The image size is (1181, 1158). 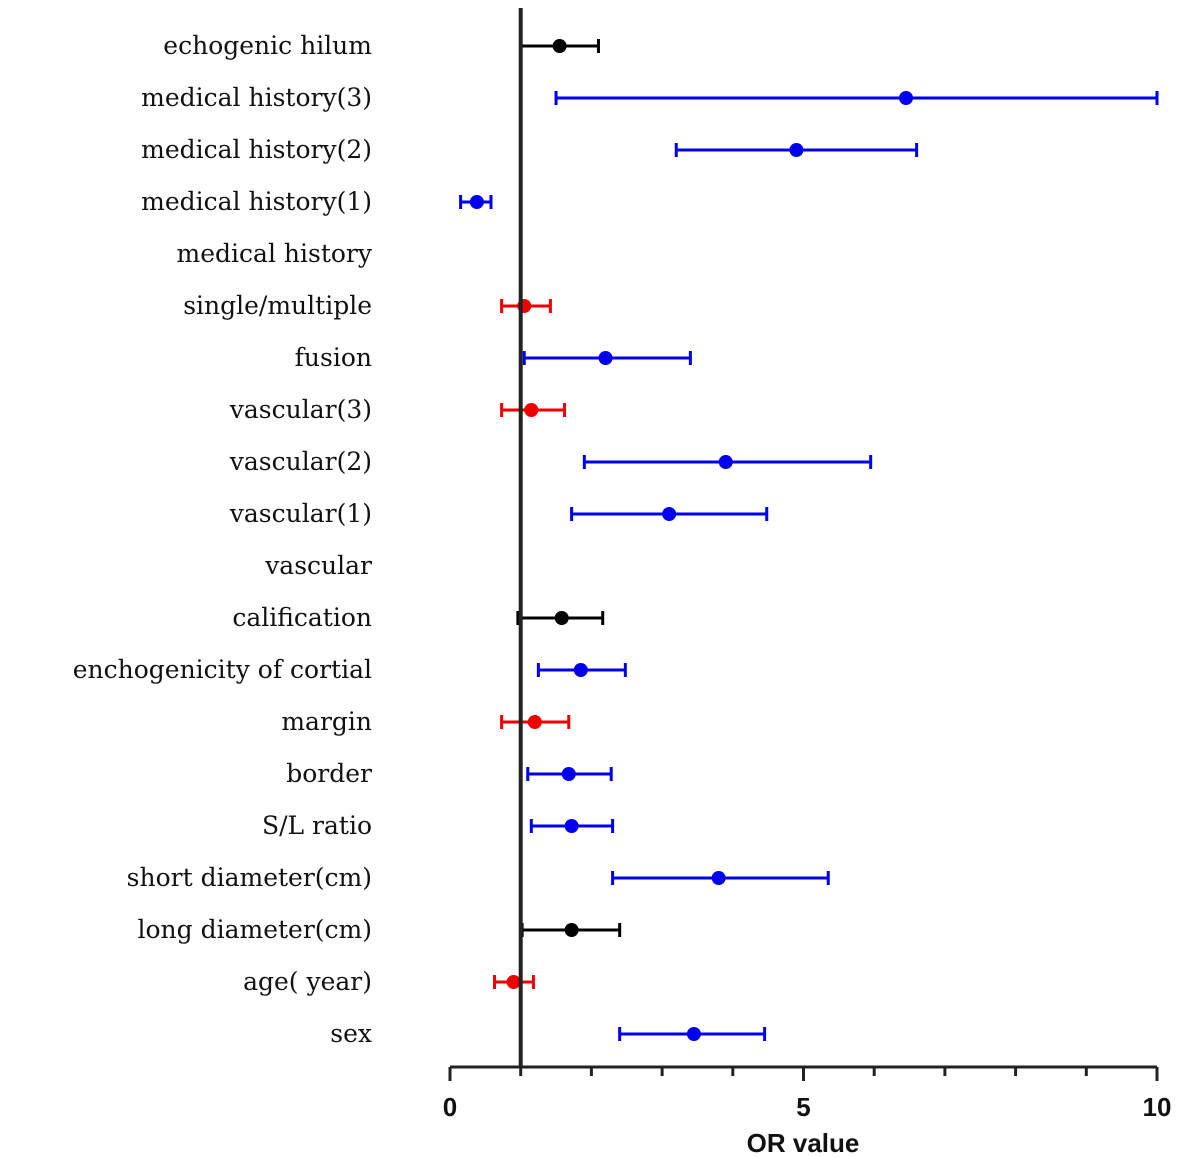 What do you see at coordinates (381, 45) in the screenshot?
I see `forest-row: echogenic hilum` at bounding box center [381, 45].